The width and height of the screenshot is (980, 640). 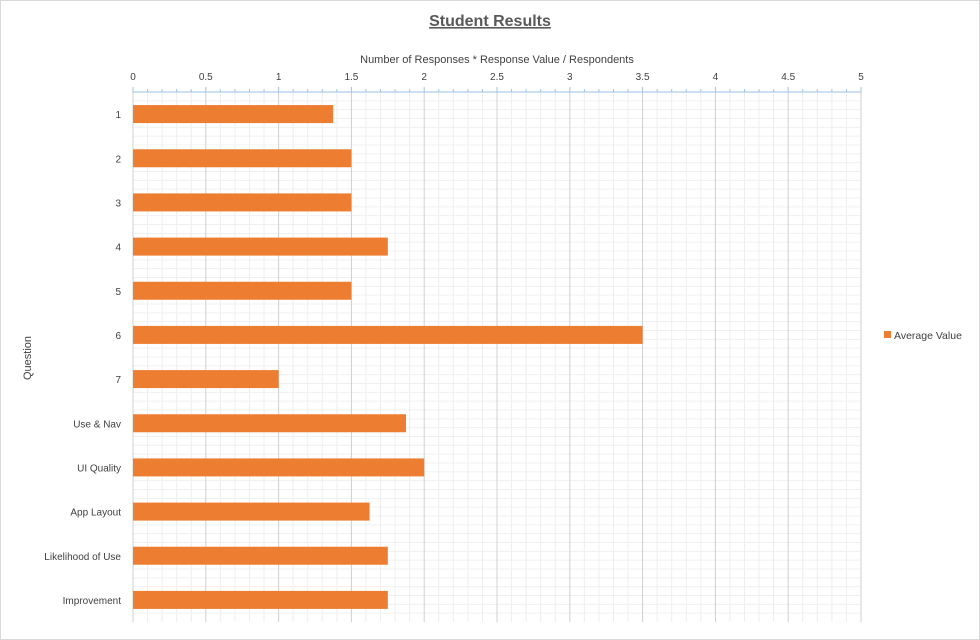 I want to click on y-axis-title: Question, so click(x=28, y=358).